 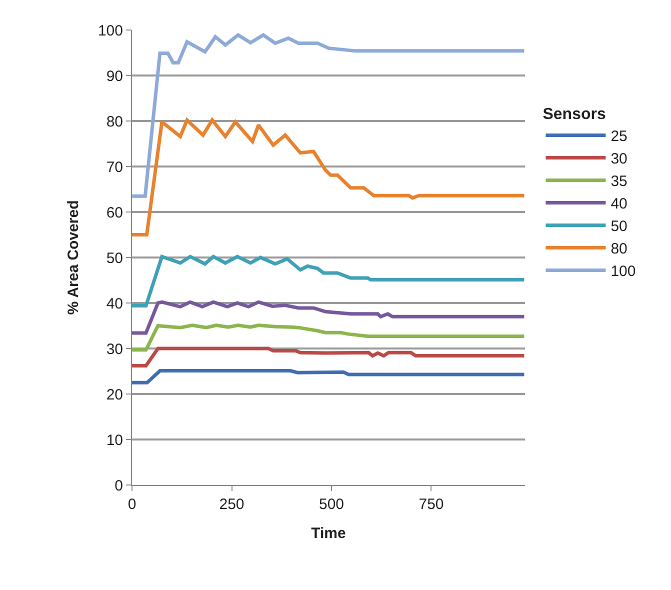 What do you see at coordinates (231, 504) in the screenshot?
I see `x-tick-label: 250` at bounding box center [231, 504].